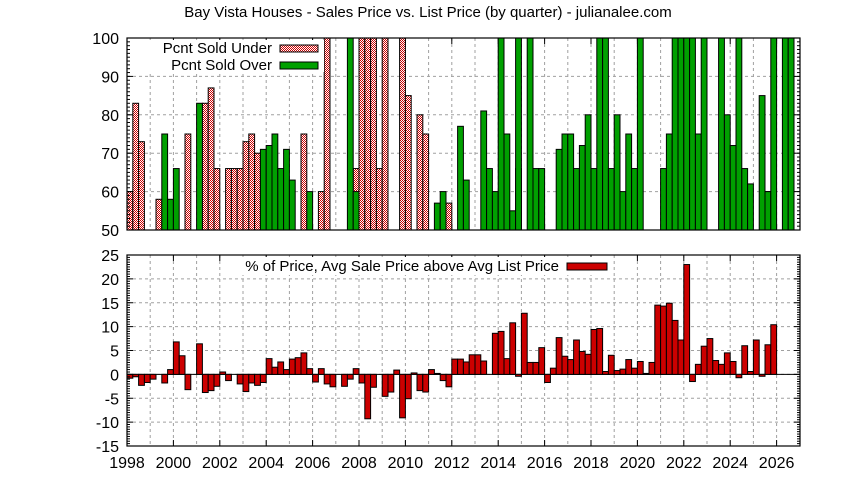  What do you see at coordinates (114, 352) in the screenshot?
I see `y-tick-label: 5` at bounding box center [114, 352].